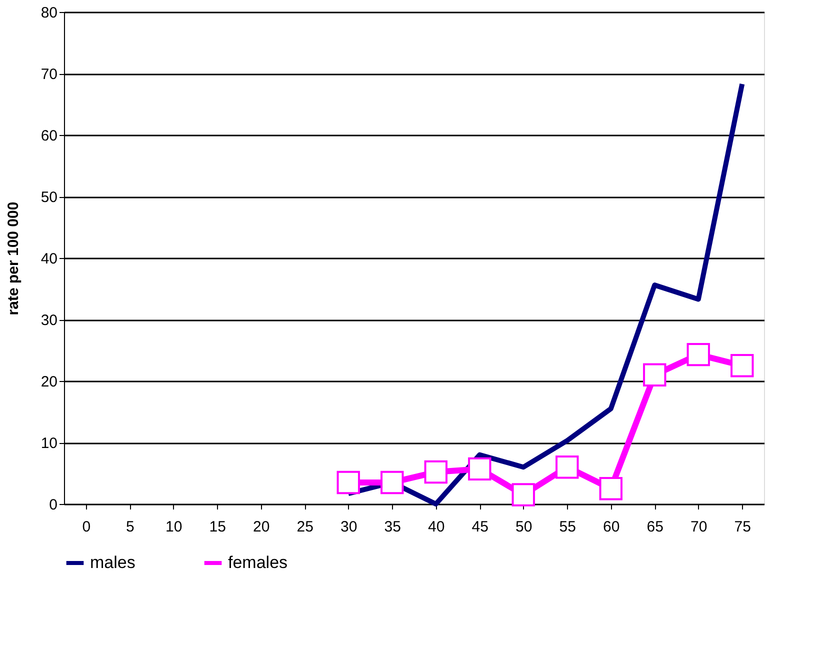  Describe the element at coordinates (49, 13) in the screenshot. I see `y-tick-label: 80` at that location.